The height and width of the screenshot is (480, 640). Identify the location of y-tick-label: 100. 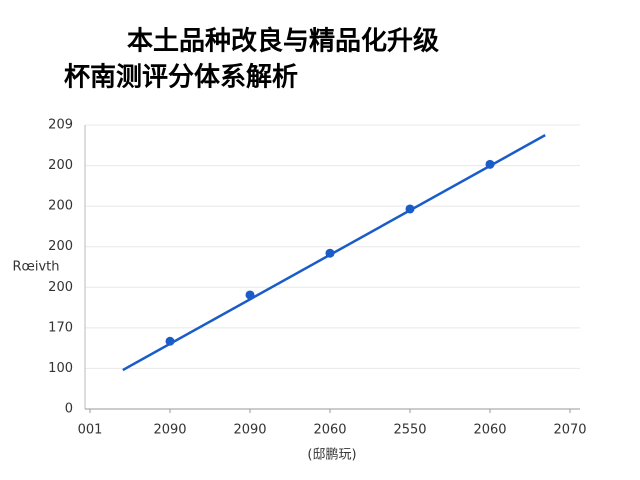
(60, 368).